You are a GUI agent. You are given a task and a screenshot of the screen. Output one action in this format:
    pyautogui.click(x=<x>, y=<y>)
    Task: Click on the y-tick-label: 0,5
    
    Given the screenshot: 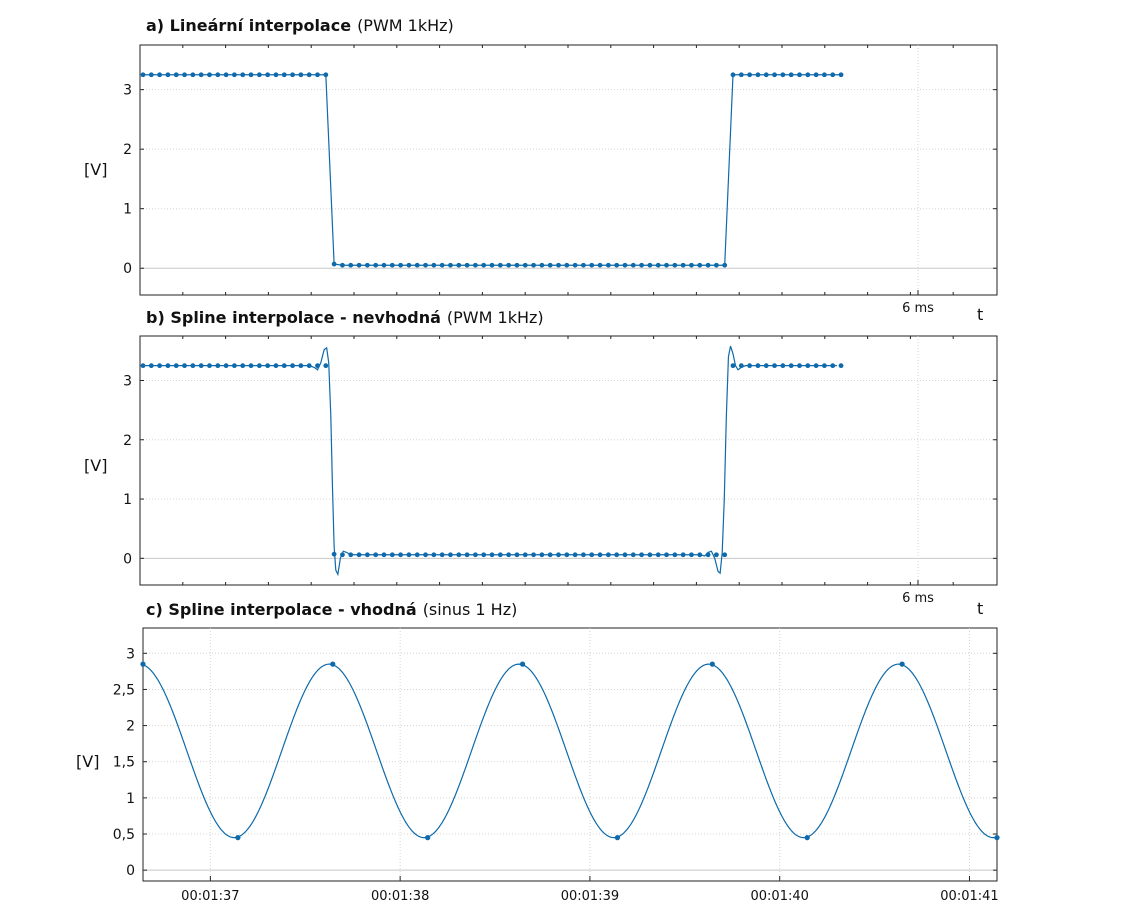 What is the action you would take?
    pyautogui.click(x=124, y=835)
    